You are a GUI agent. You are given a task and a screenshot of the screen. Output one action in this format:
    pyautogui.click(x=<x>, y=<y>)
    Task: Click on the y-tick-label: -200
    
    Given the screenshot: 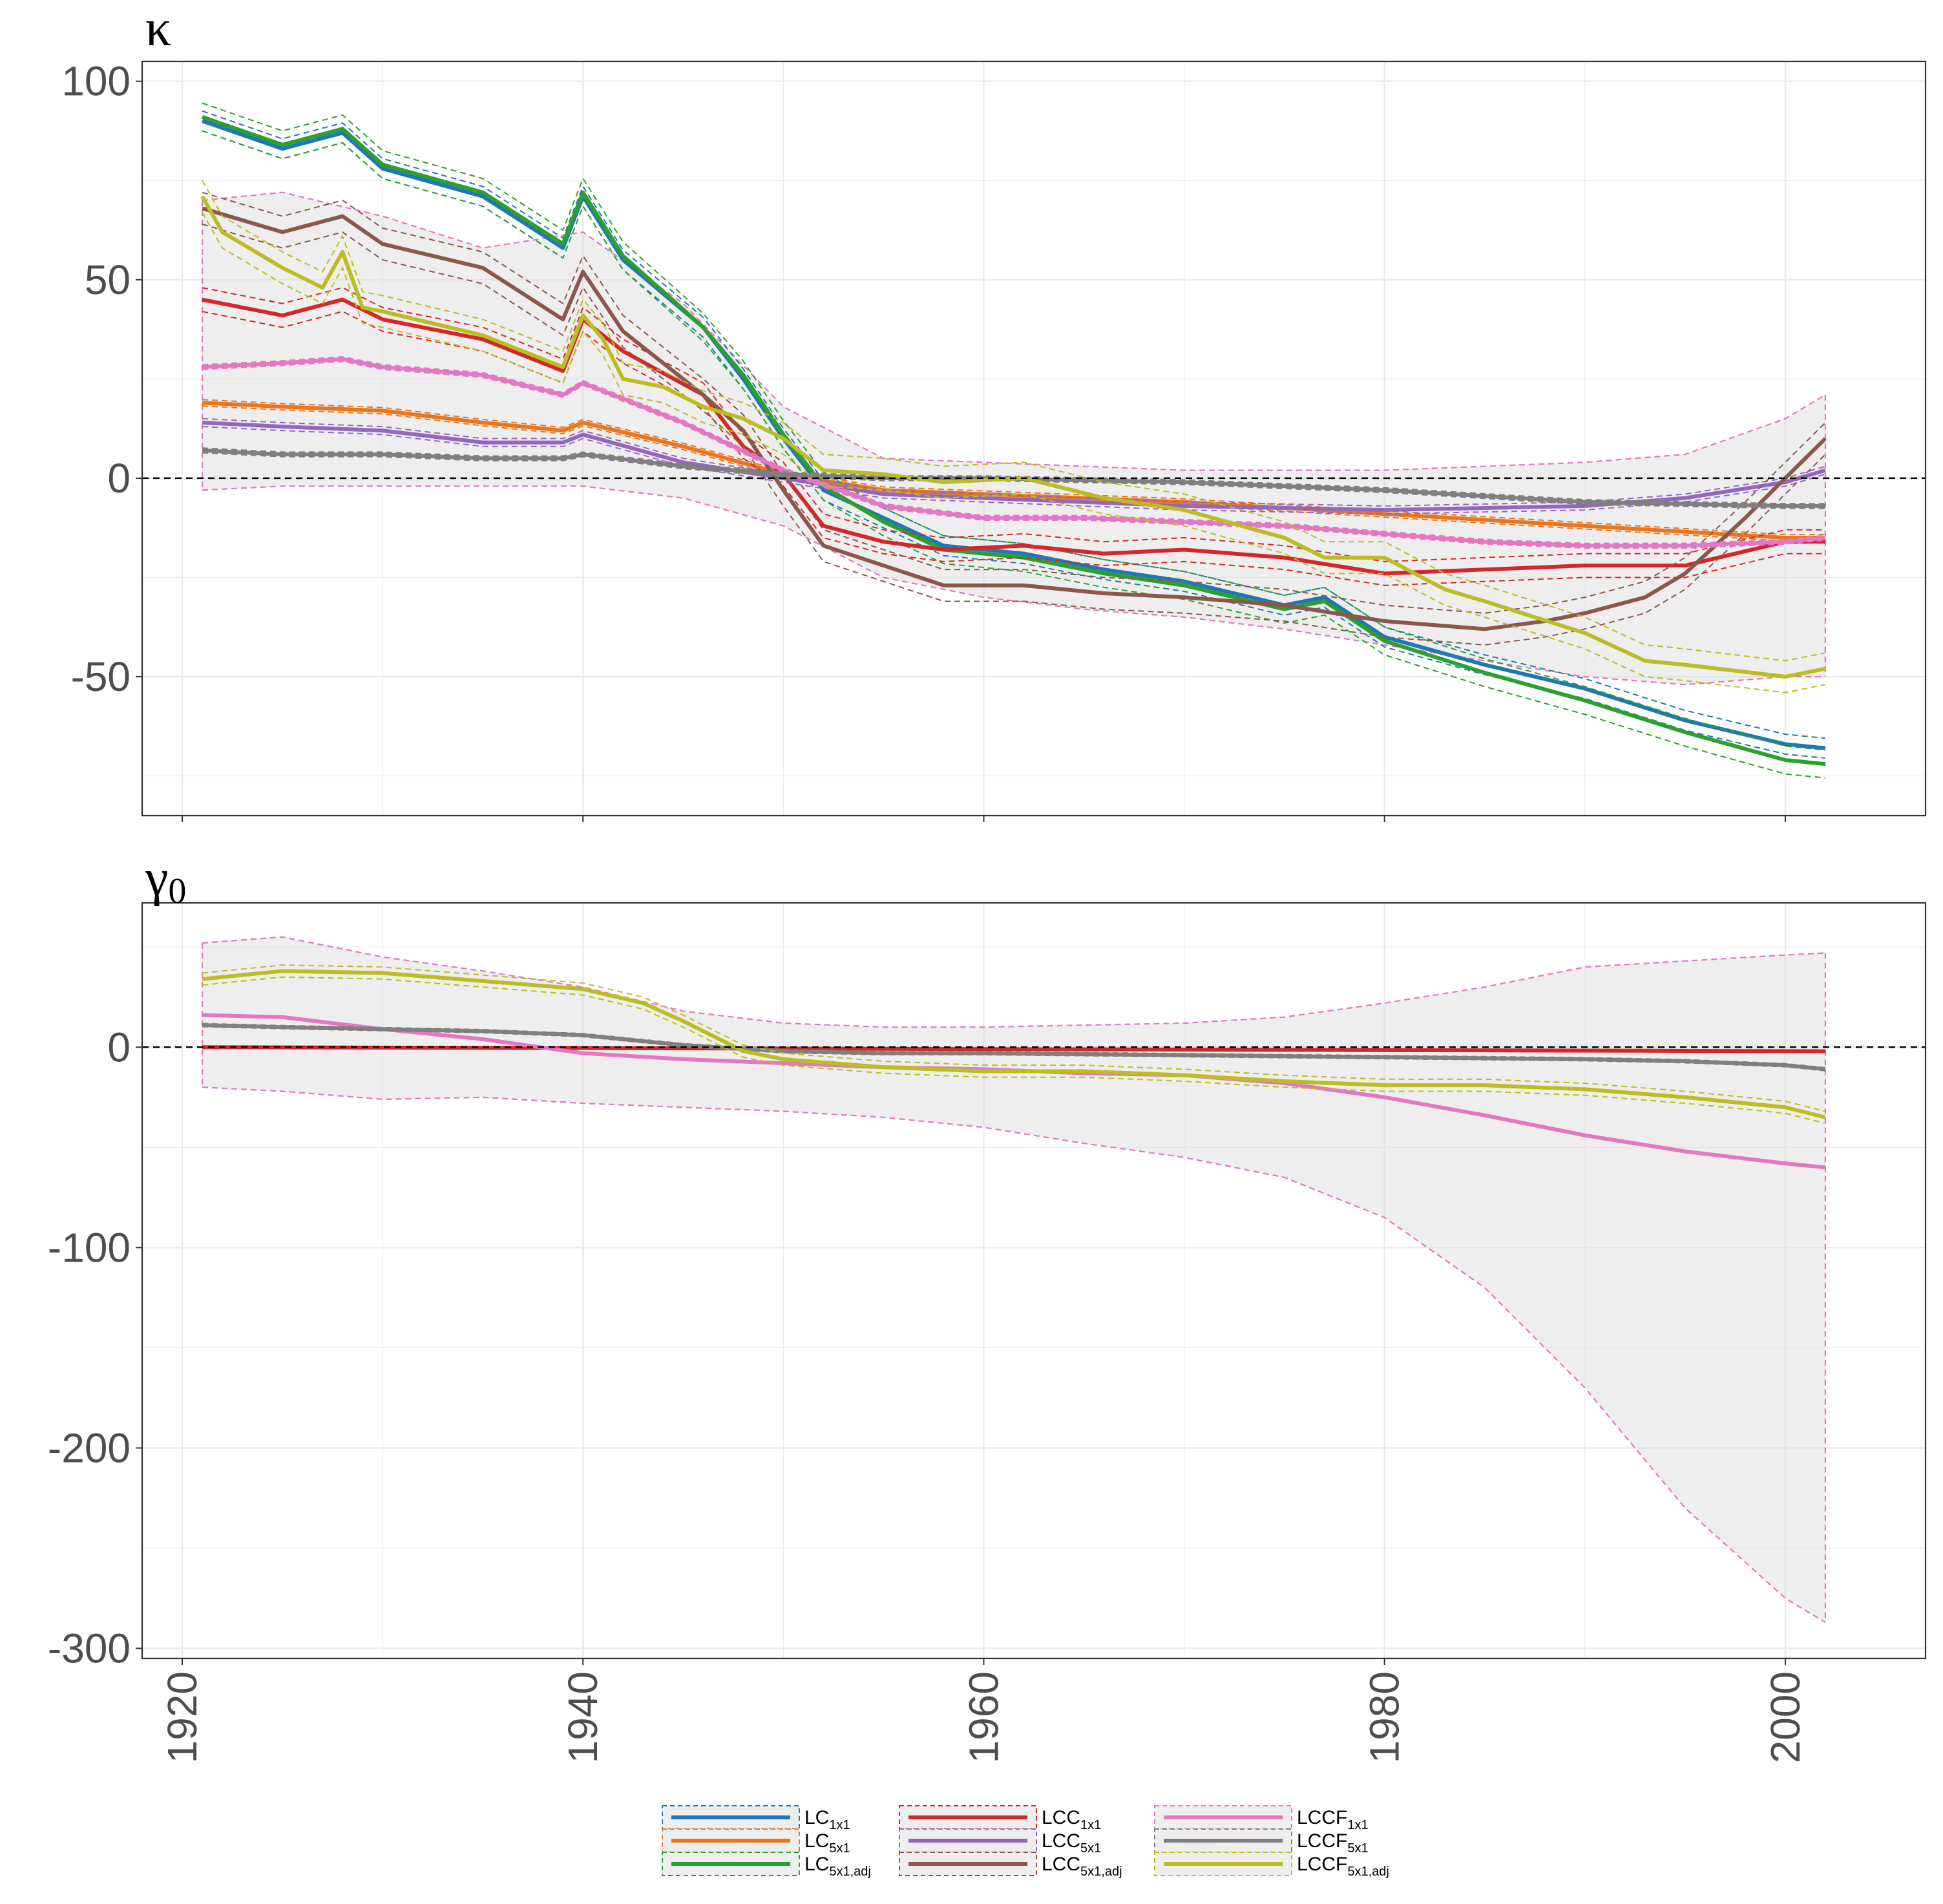 What is the action you would take?
    pyautogui.click(x=89, y=1447)
    